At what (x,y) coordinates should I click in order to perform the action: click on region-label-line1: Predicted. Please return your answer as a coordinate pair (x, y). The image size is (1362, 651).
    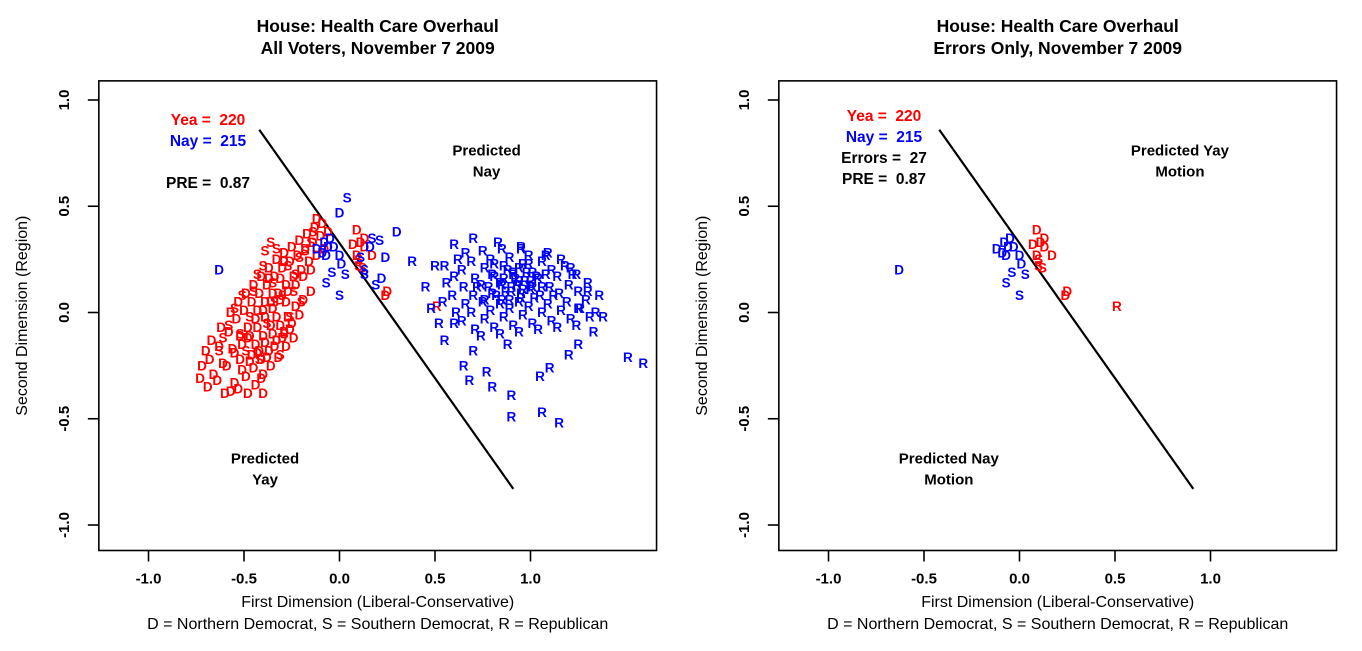
    Looking at the image, I should click on (486, 150).